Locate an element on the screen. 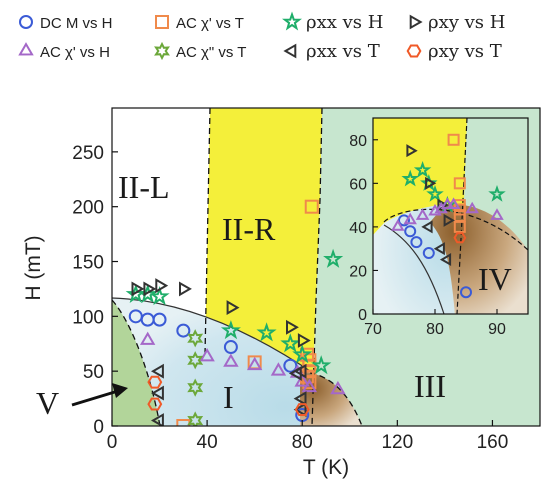 This screenshot has width=553, height=494. legend-item-acchi2_t: AC χ" vs T is located at coordinates (200, 51).